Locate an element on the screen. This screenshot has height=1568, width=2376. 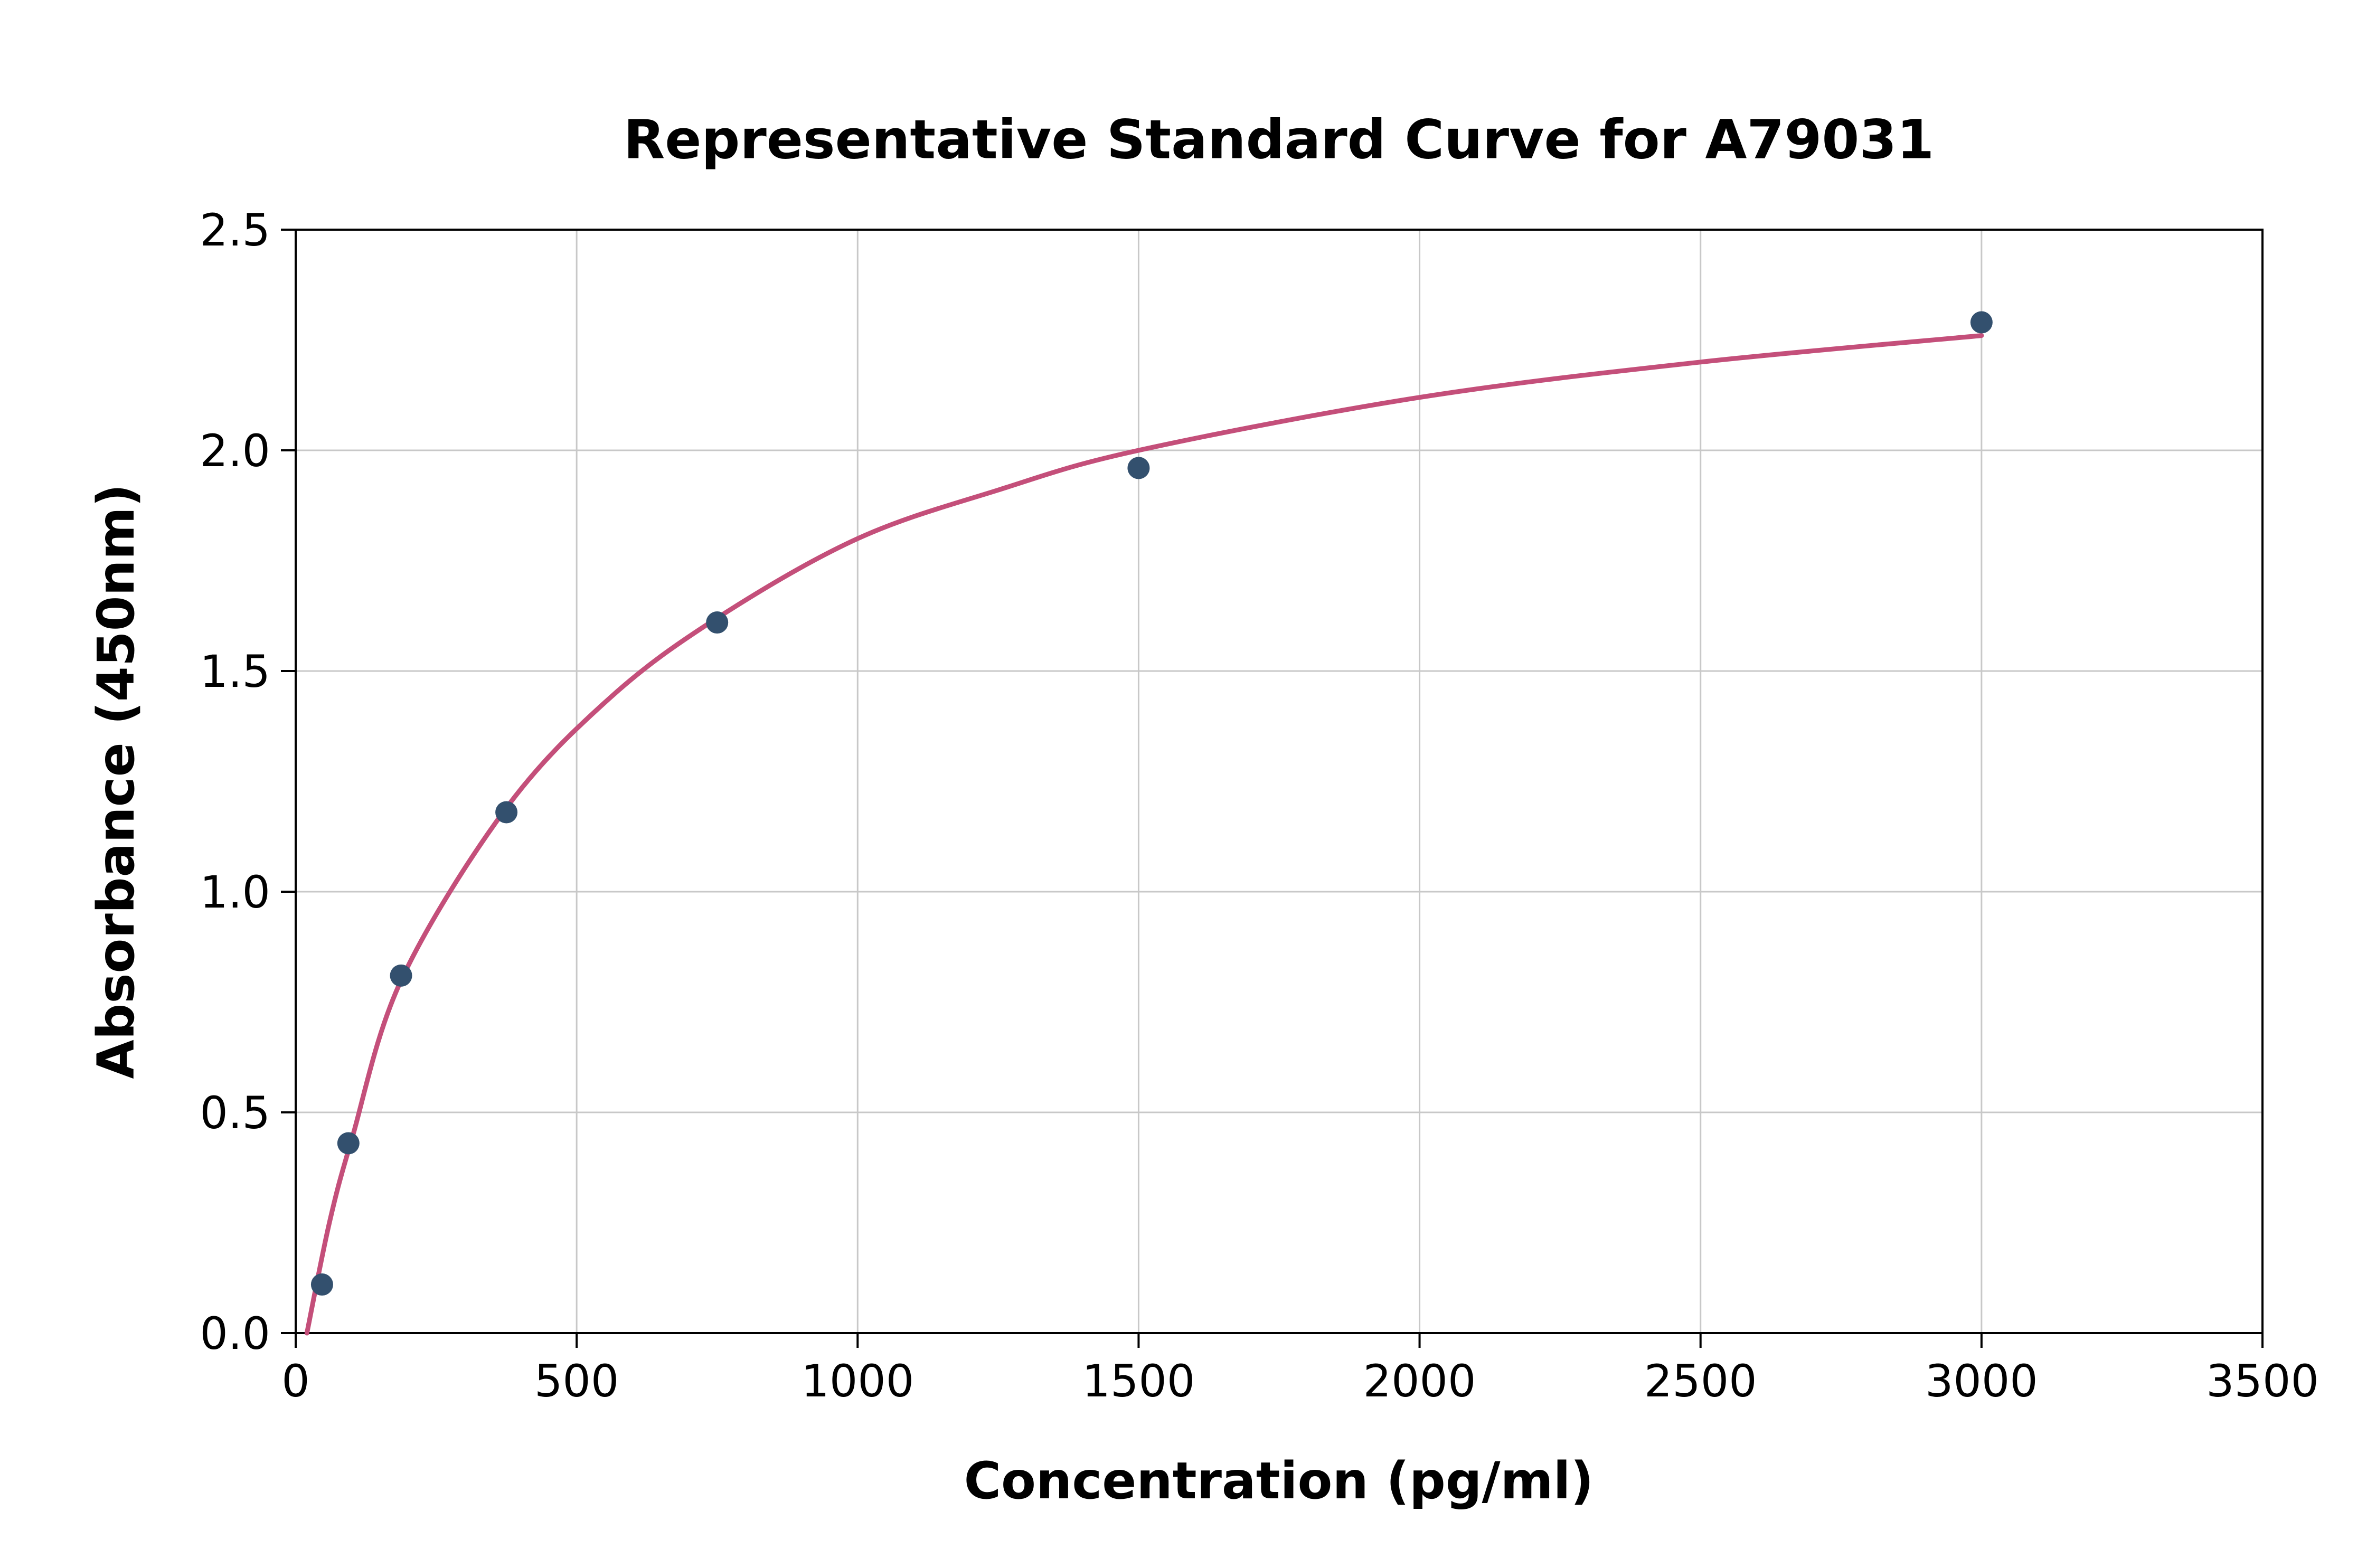
x-axis-label: Concentration (pg/ml) is located at coordinates (1279, 1481).